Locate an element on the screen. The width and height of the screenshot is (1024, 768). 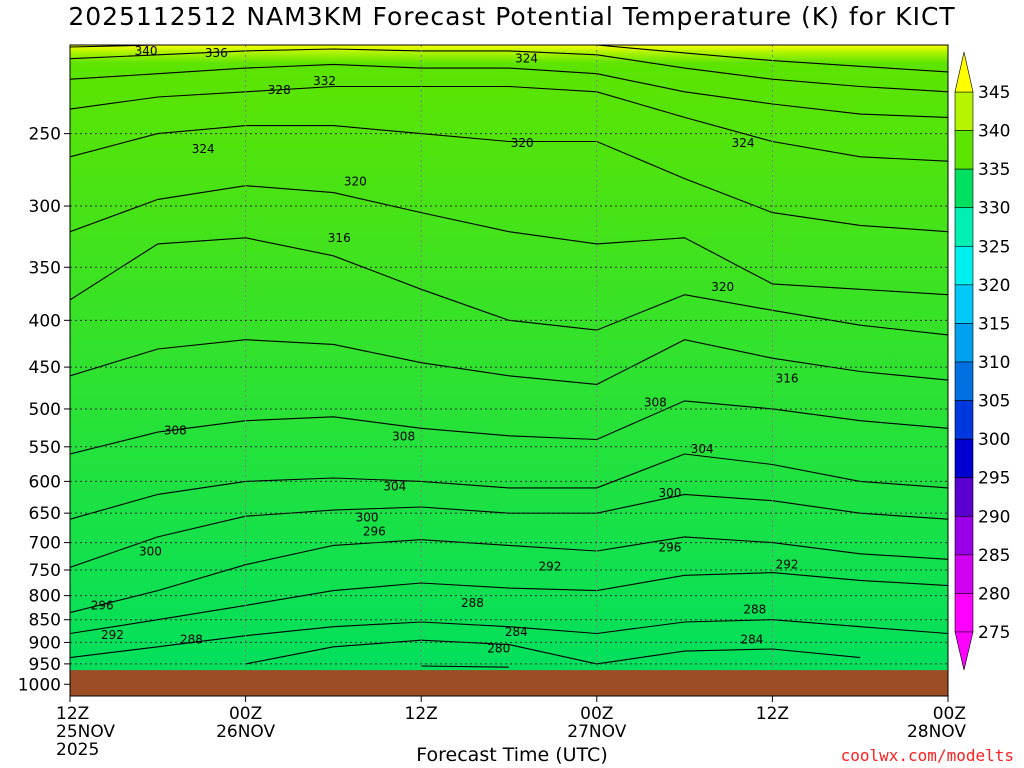
y-tick-label: 250 is located at coordinates (45, 135).